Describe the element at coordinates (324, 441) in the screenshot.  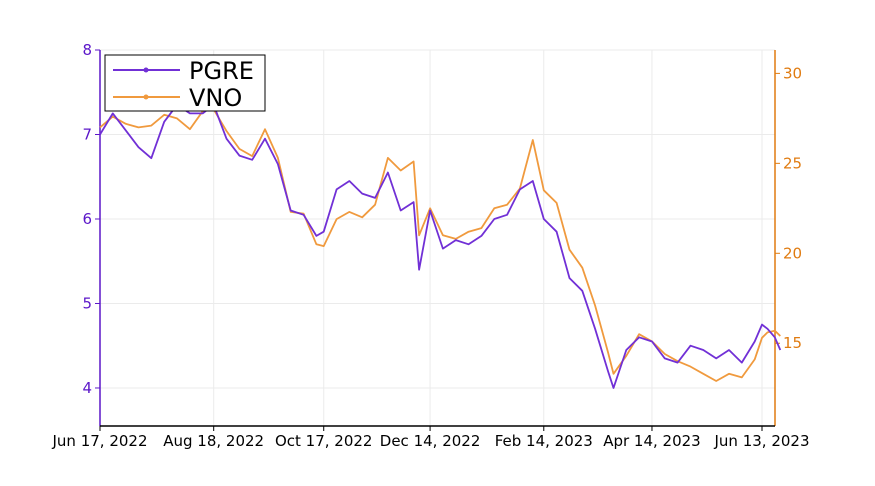
I see `x-tick-label: Oct 17, 2022` at that location.